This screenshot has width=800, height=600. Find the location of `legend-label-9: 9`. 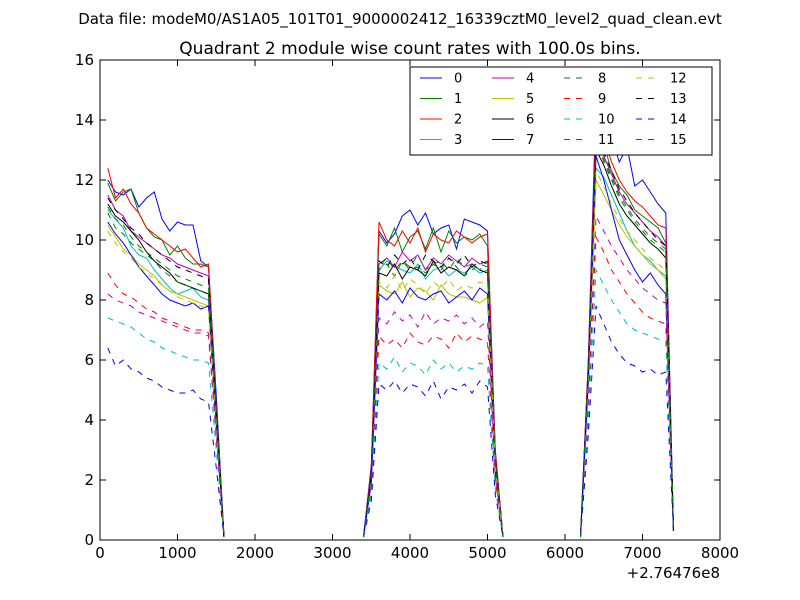

legend-label-9: 9 is located at coordinates (602, 99).